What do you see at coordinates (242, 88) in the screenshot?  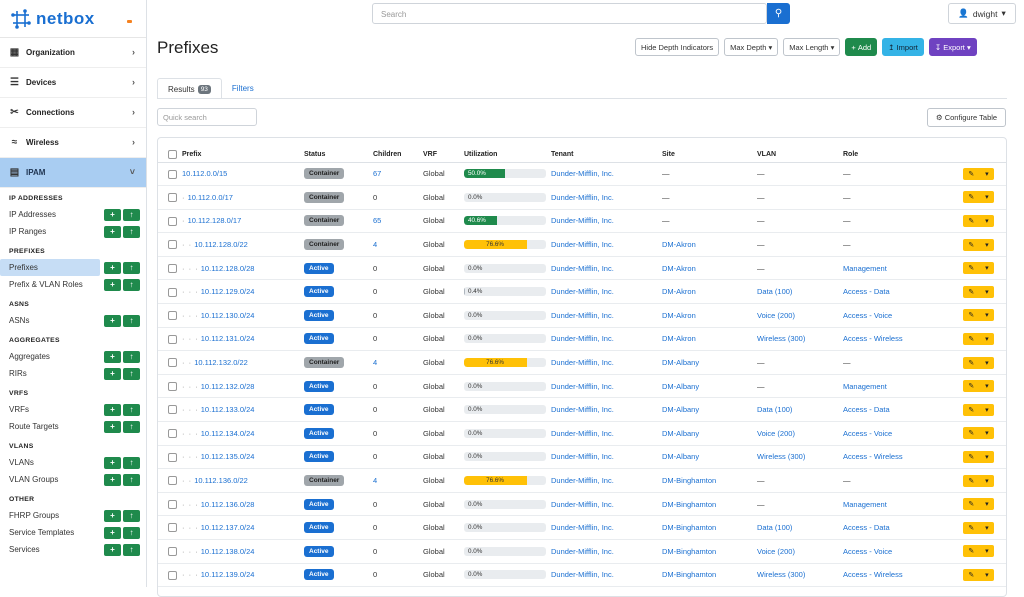 I see `tab-filters: Filters` at bounding box center [242, 88].